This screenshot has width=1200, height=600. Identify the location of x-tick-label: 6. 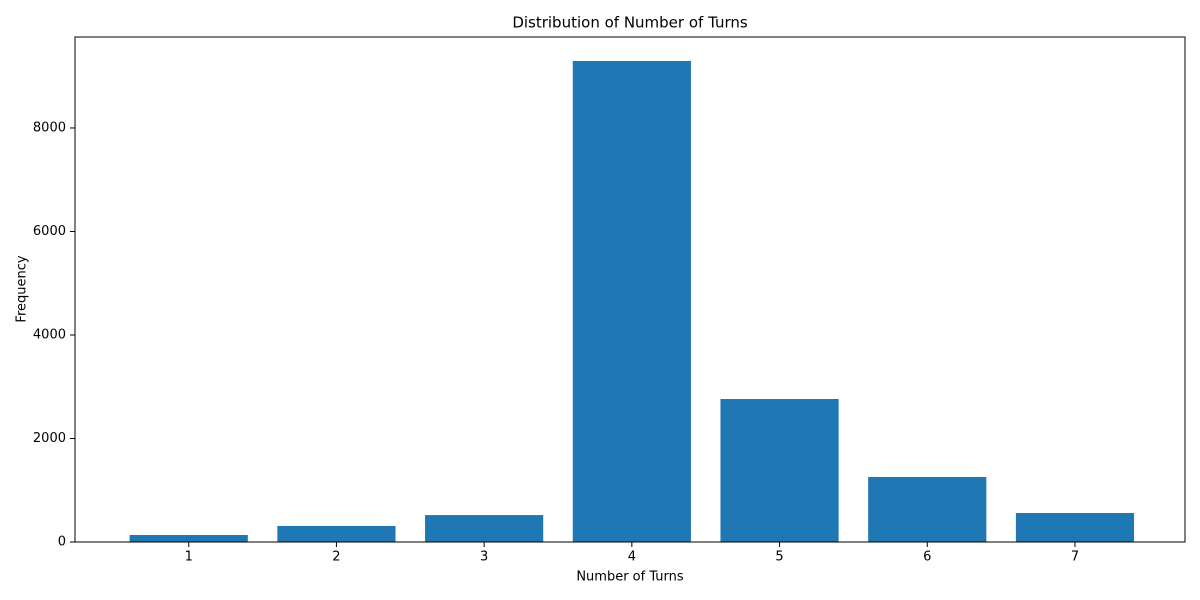
(927, 557).